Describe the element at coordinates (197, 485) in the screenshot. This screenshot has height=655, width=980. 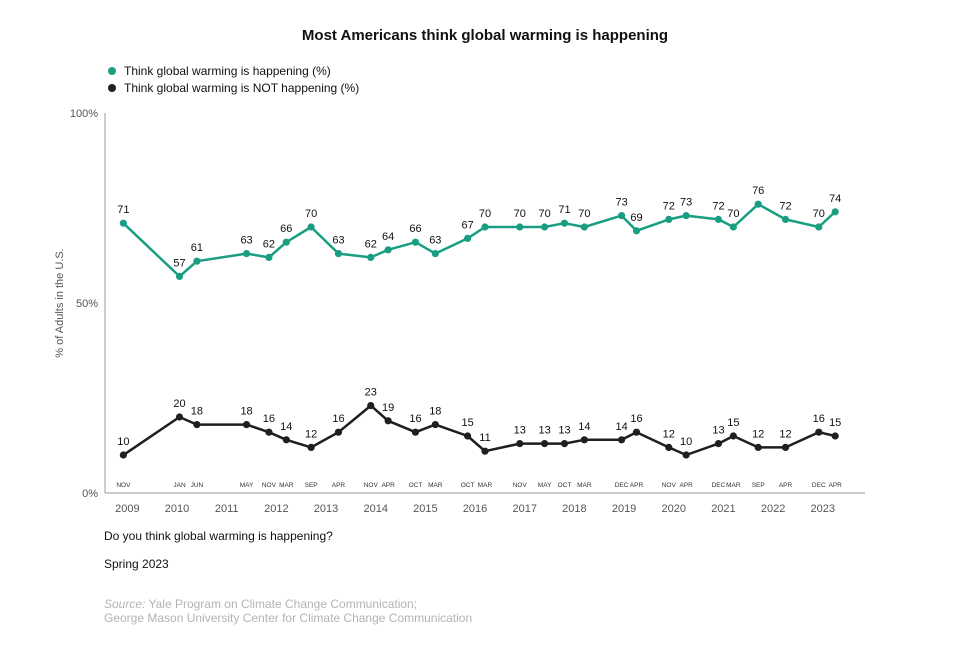
I see `x-tick-label-month: JUN` at that location.